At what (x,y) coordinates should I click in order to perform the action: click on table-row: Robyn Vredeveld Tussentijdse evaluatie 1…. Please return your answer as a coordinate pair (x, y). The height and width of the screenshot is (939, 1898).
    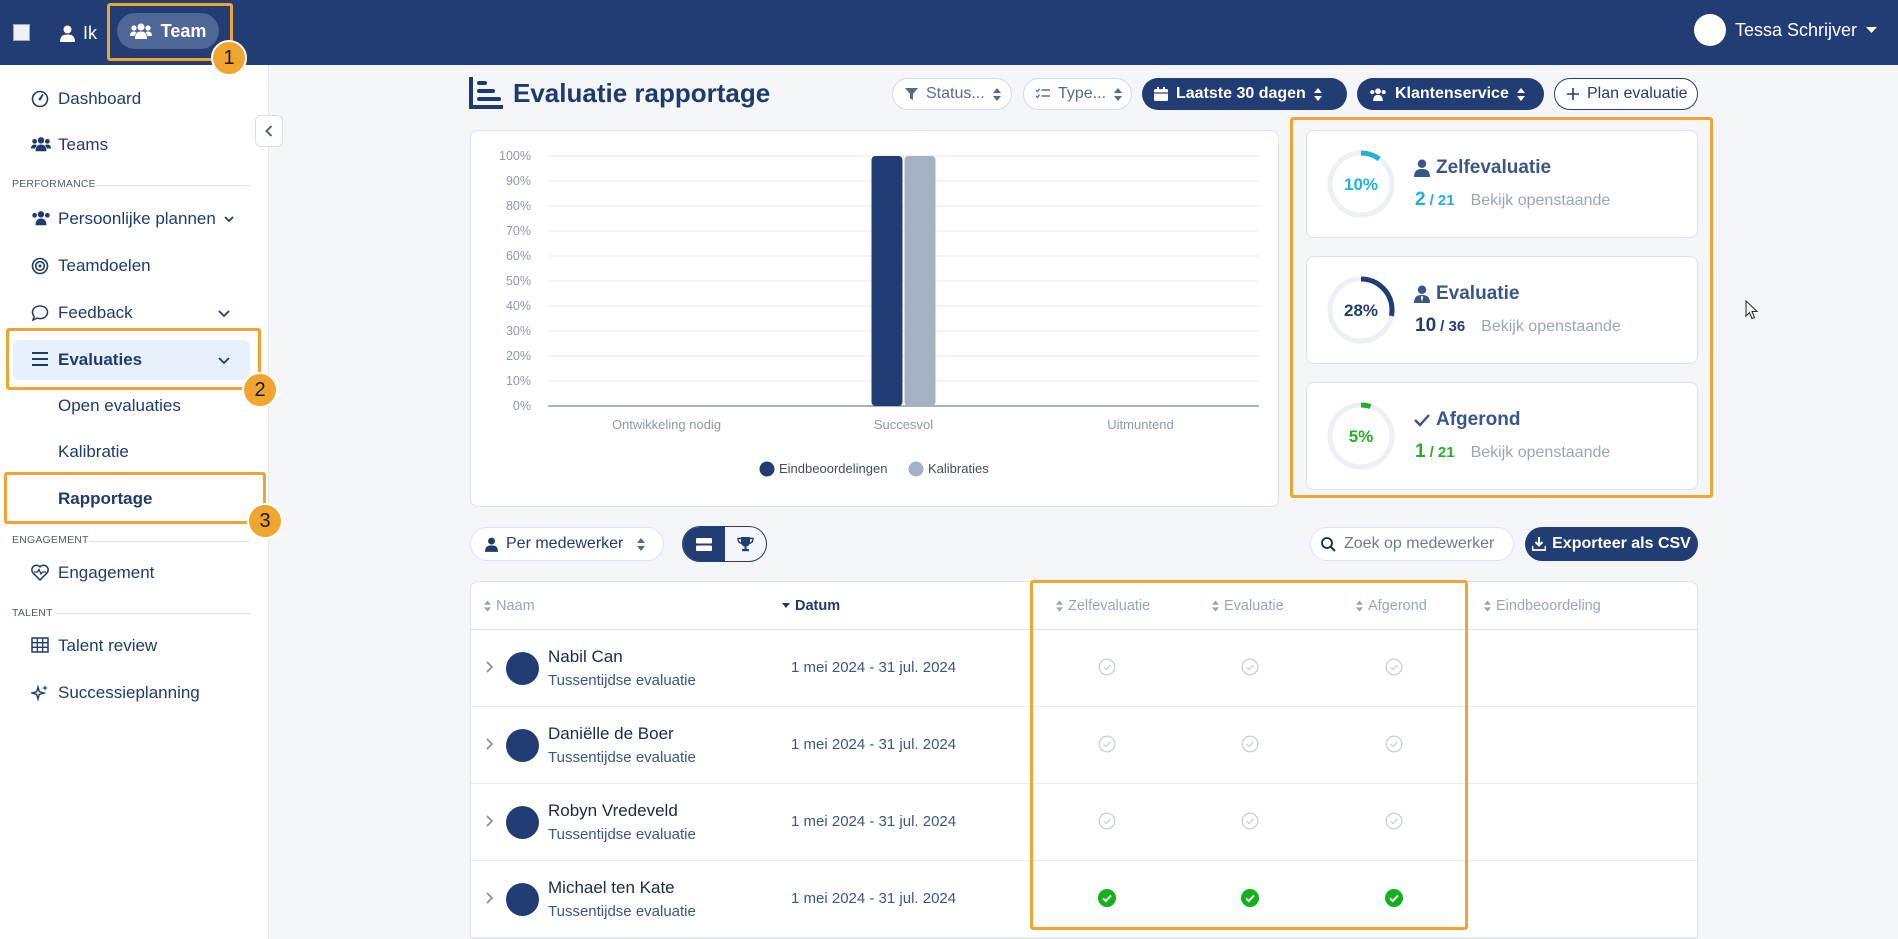
    Looking at the image, I should click on (1084, 822).